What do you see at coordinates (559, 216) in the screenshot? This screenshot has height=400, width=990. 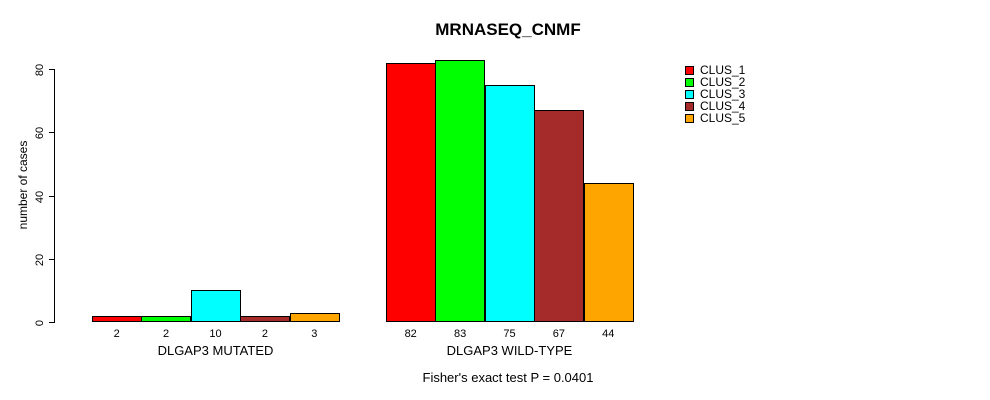 I see `bar-clus_4-group2` at bounding box center [559, 216].